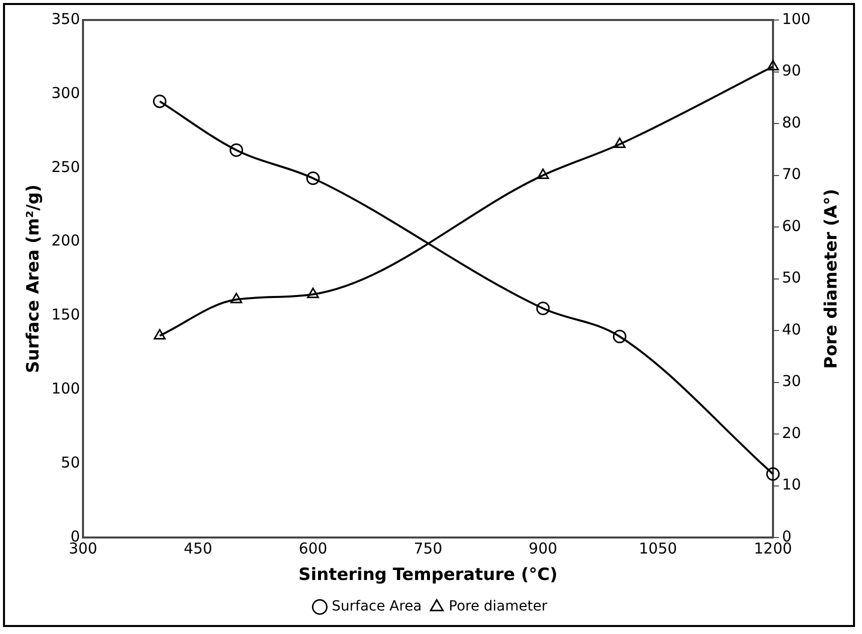 The width and height of the screenshot is (862, 634). What do you see at coordinates (65, 19) in the screenshot?
I see `y-tick-label: 350` at bounding box center [65, 19].